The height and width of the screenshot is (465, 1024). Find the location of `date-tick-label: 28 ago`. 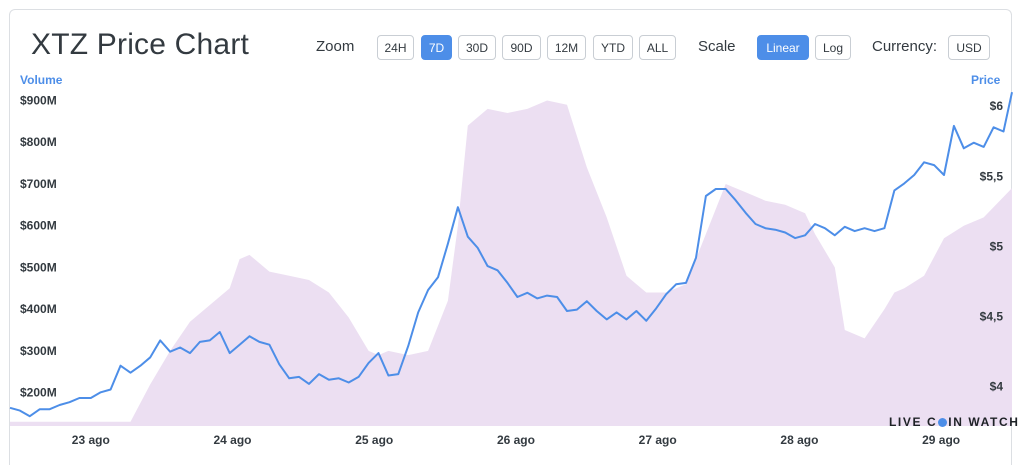

date-tick-label: 28 ago is located at coordinates (799, 440).